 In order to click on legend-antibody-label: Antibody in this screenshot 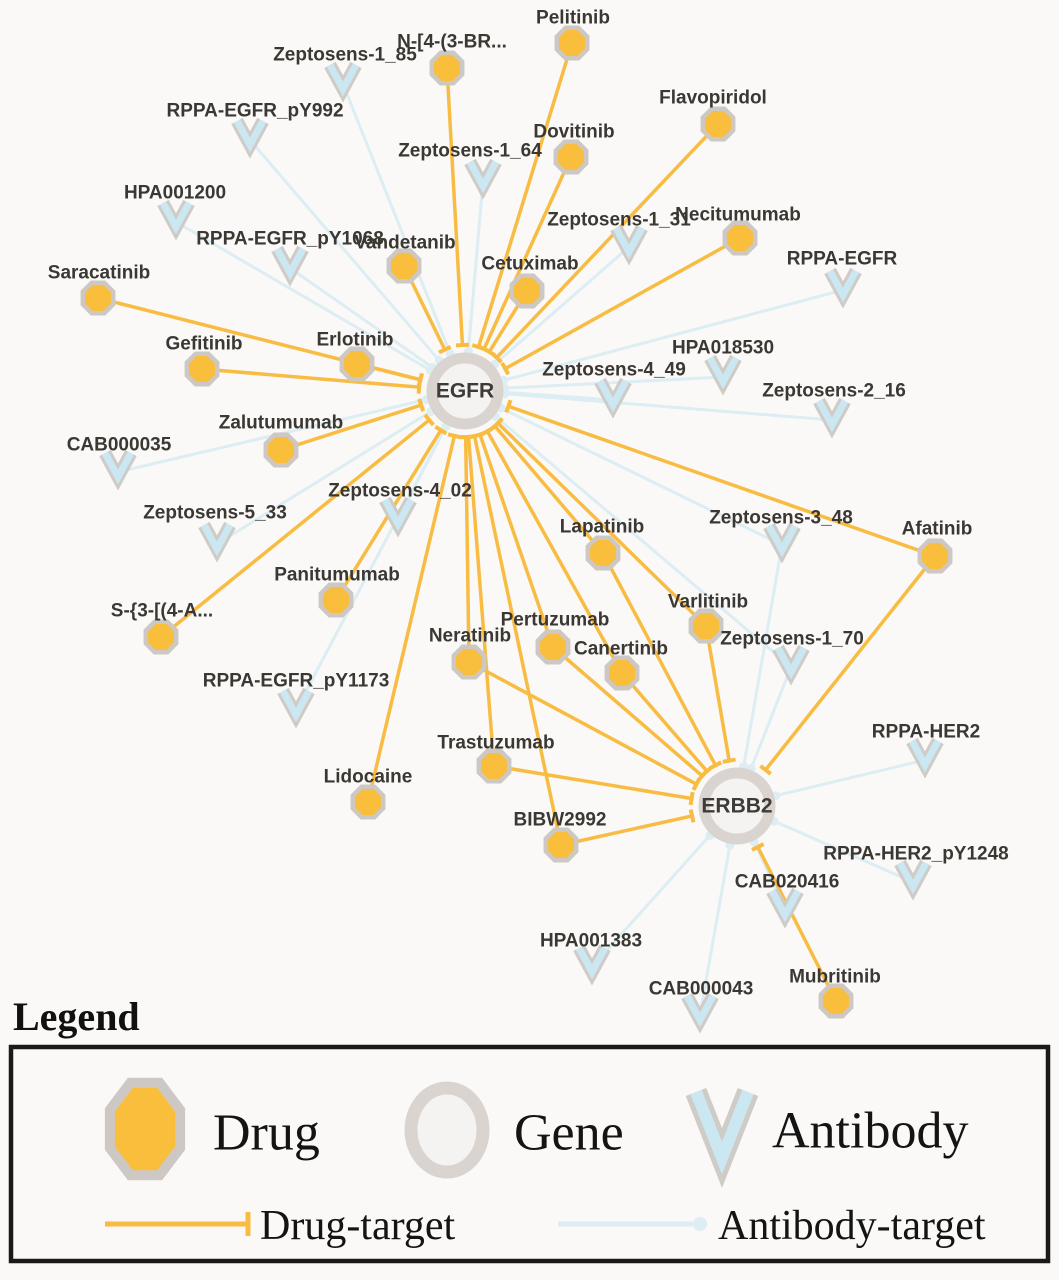, I will do `click(870, 1131)`.